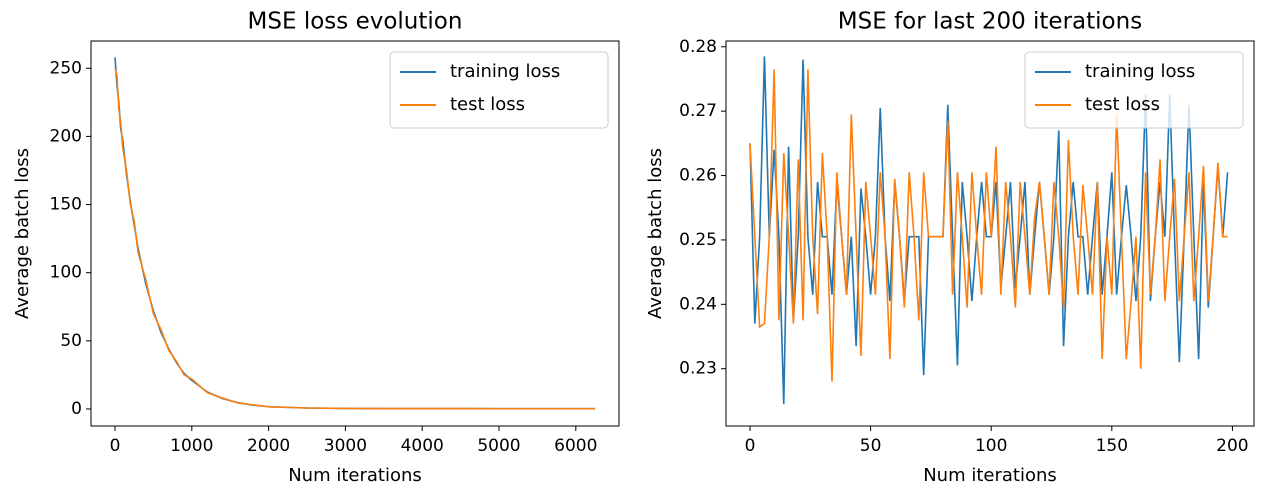 The width and height of the screenshot is (1263, 497). Describe the element at coordinates (698, 47) in the screenshot. I see `y-tick-label: 0.28` at that location.